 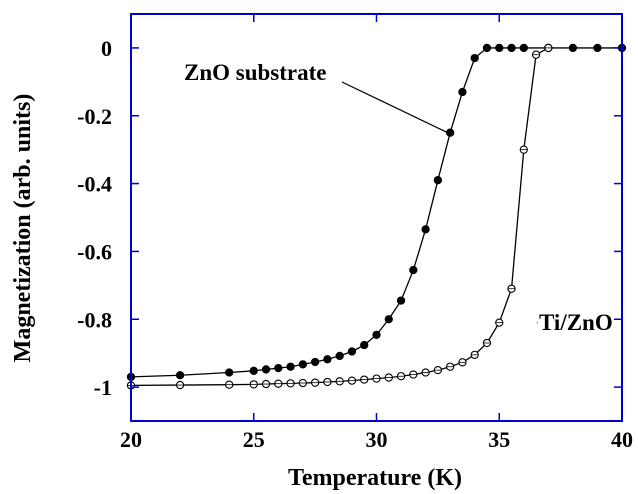 What do you see at coordinates (94, 116) in the screenshot?
I see `y-tick-label: -0.2` at bounding box center [94, 116].